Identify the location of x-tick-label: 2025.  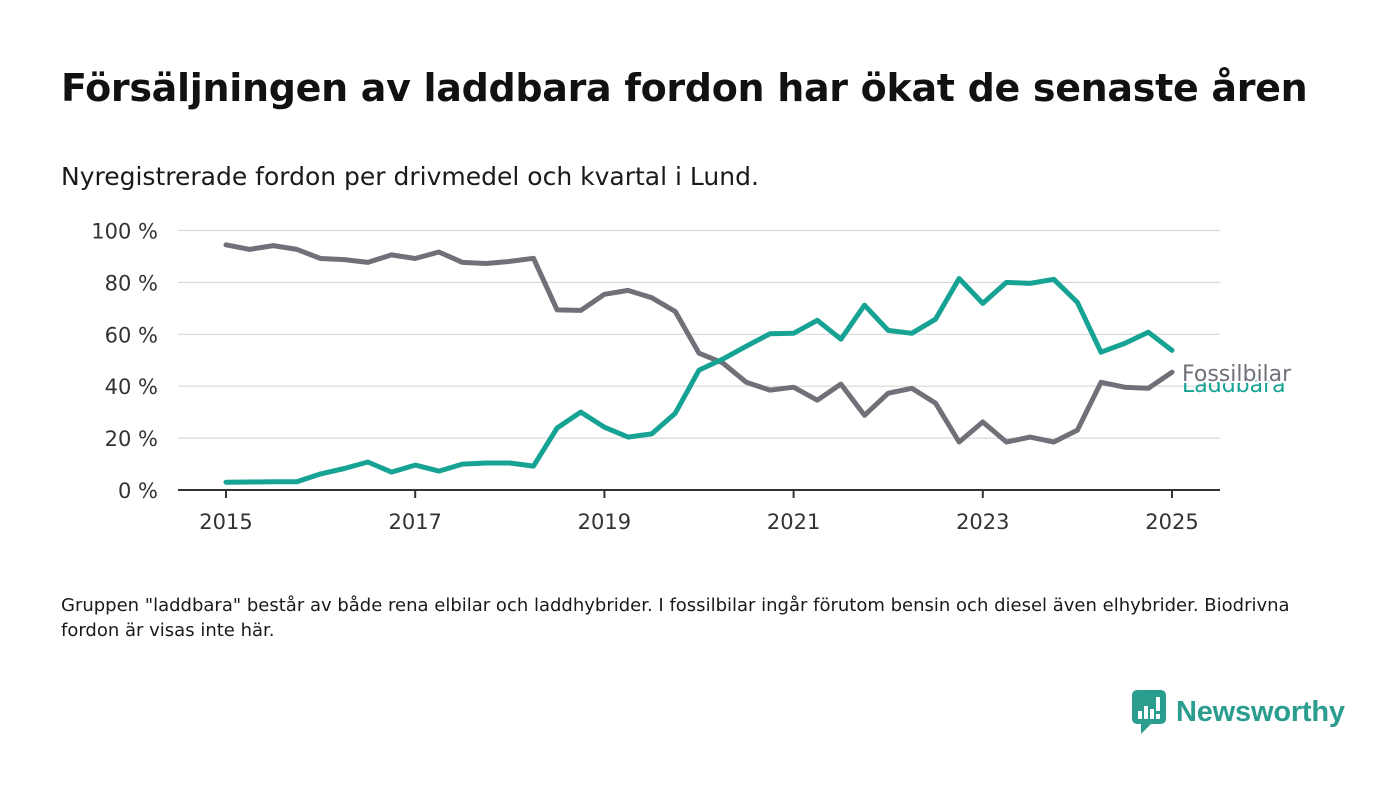
(1171, 522).